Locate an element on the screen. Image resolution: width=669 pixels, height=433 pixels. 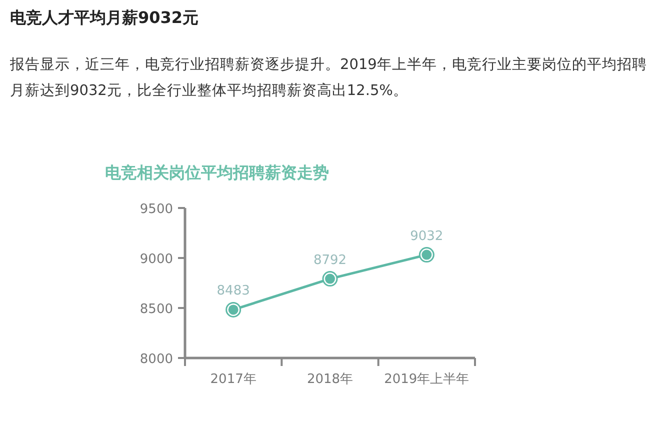
data-label: 9032 is located at coordinates (427, 236).